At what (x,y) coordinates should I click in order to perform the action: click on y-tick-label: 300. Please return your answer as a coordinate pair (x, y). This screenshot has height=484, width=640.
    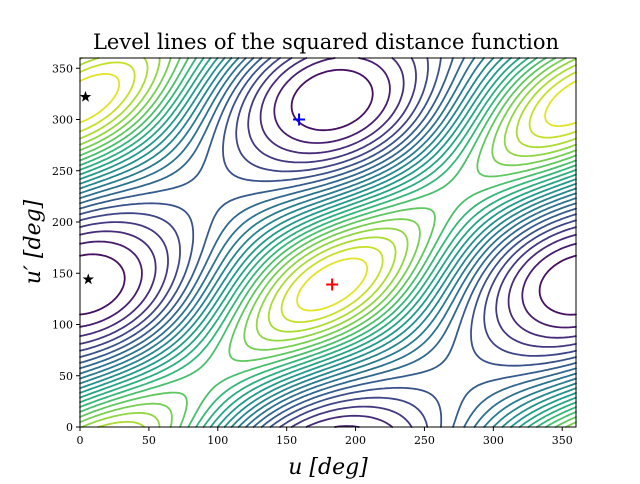
    Looking at the image, I should click on (62, 120).